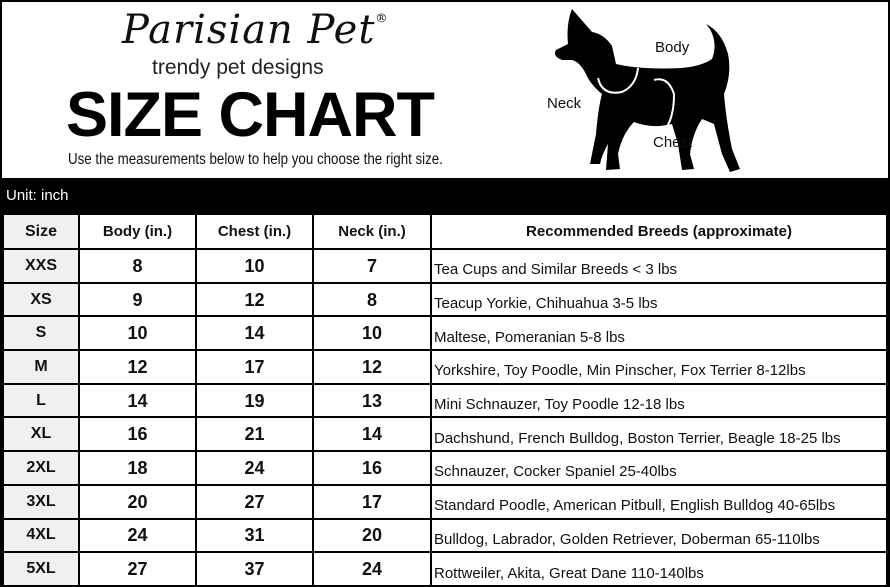 The image size is (890, 587). What do you see at coordinates (137, 434) in the screenshot?
I see `body-cell: 16` at bounding box center [137, 434].